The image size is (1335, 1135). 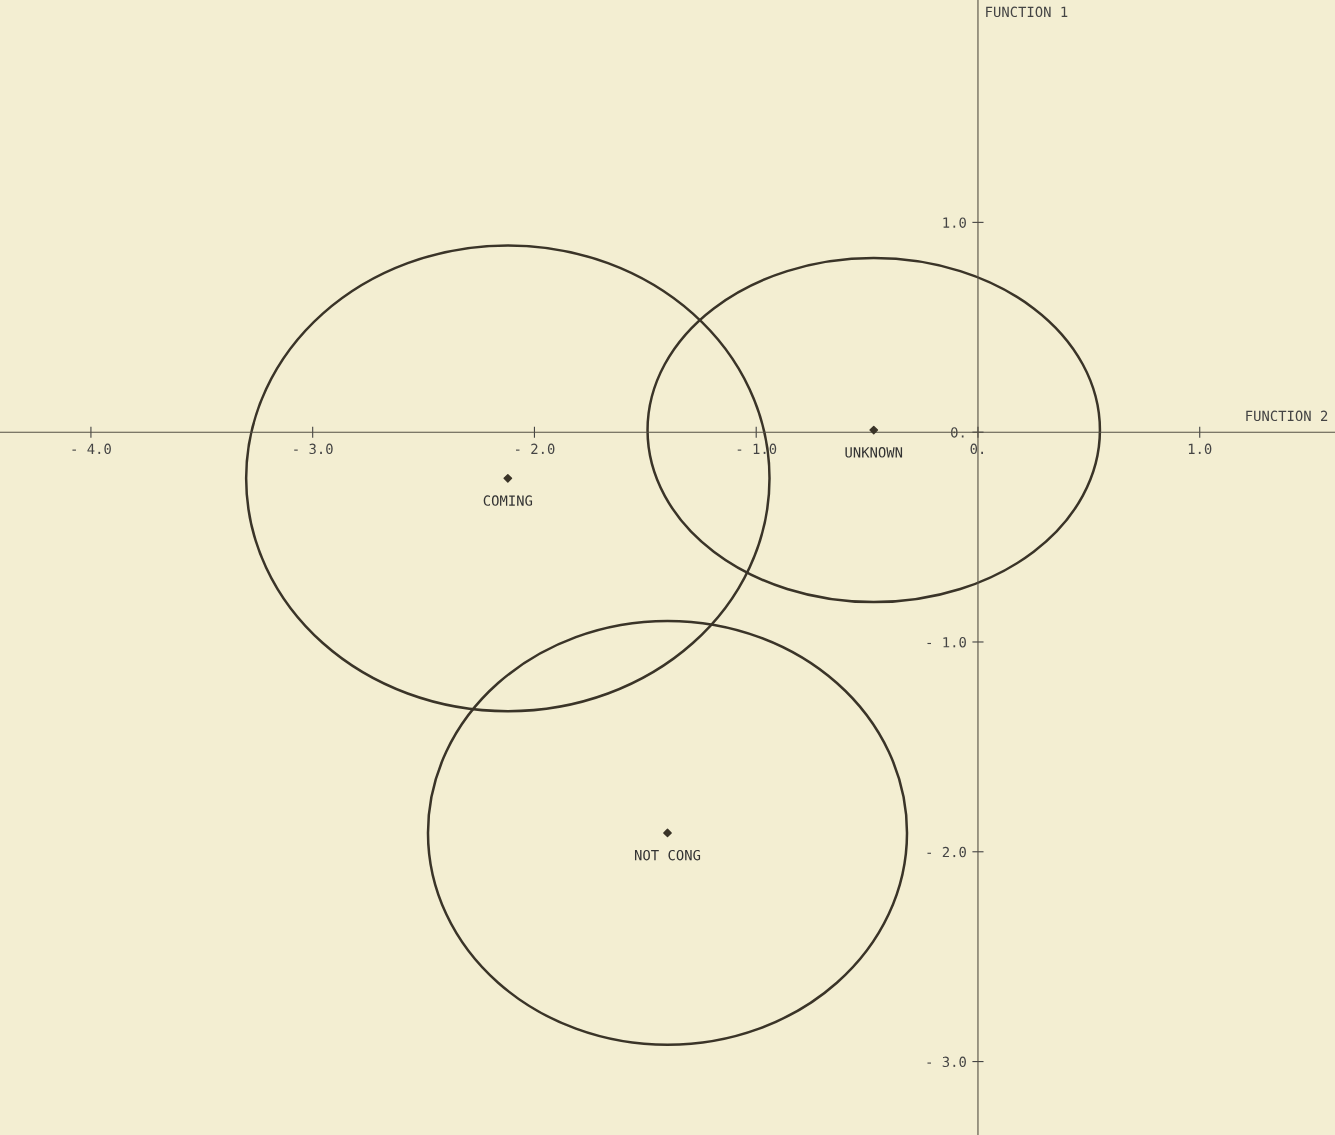 What do you see at coordinates (946, 852) in the screenshot?
I see `y-tick-label: - 2.0` at bounding box center [946, 852].